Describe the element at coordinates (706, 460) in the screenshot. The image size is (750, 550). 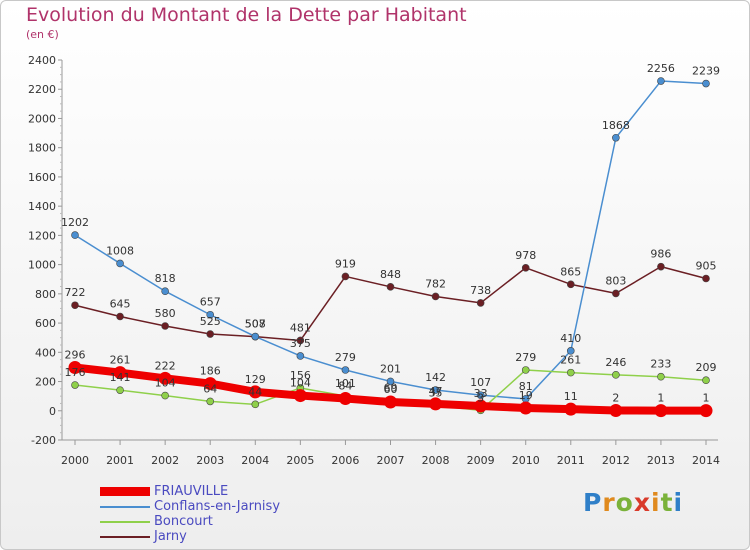
I see `x-tick-label: 2014` at that location.